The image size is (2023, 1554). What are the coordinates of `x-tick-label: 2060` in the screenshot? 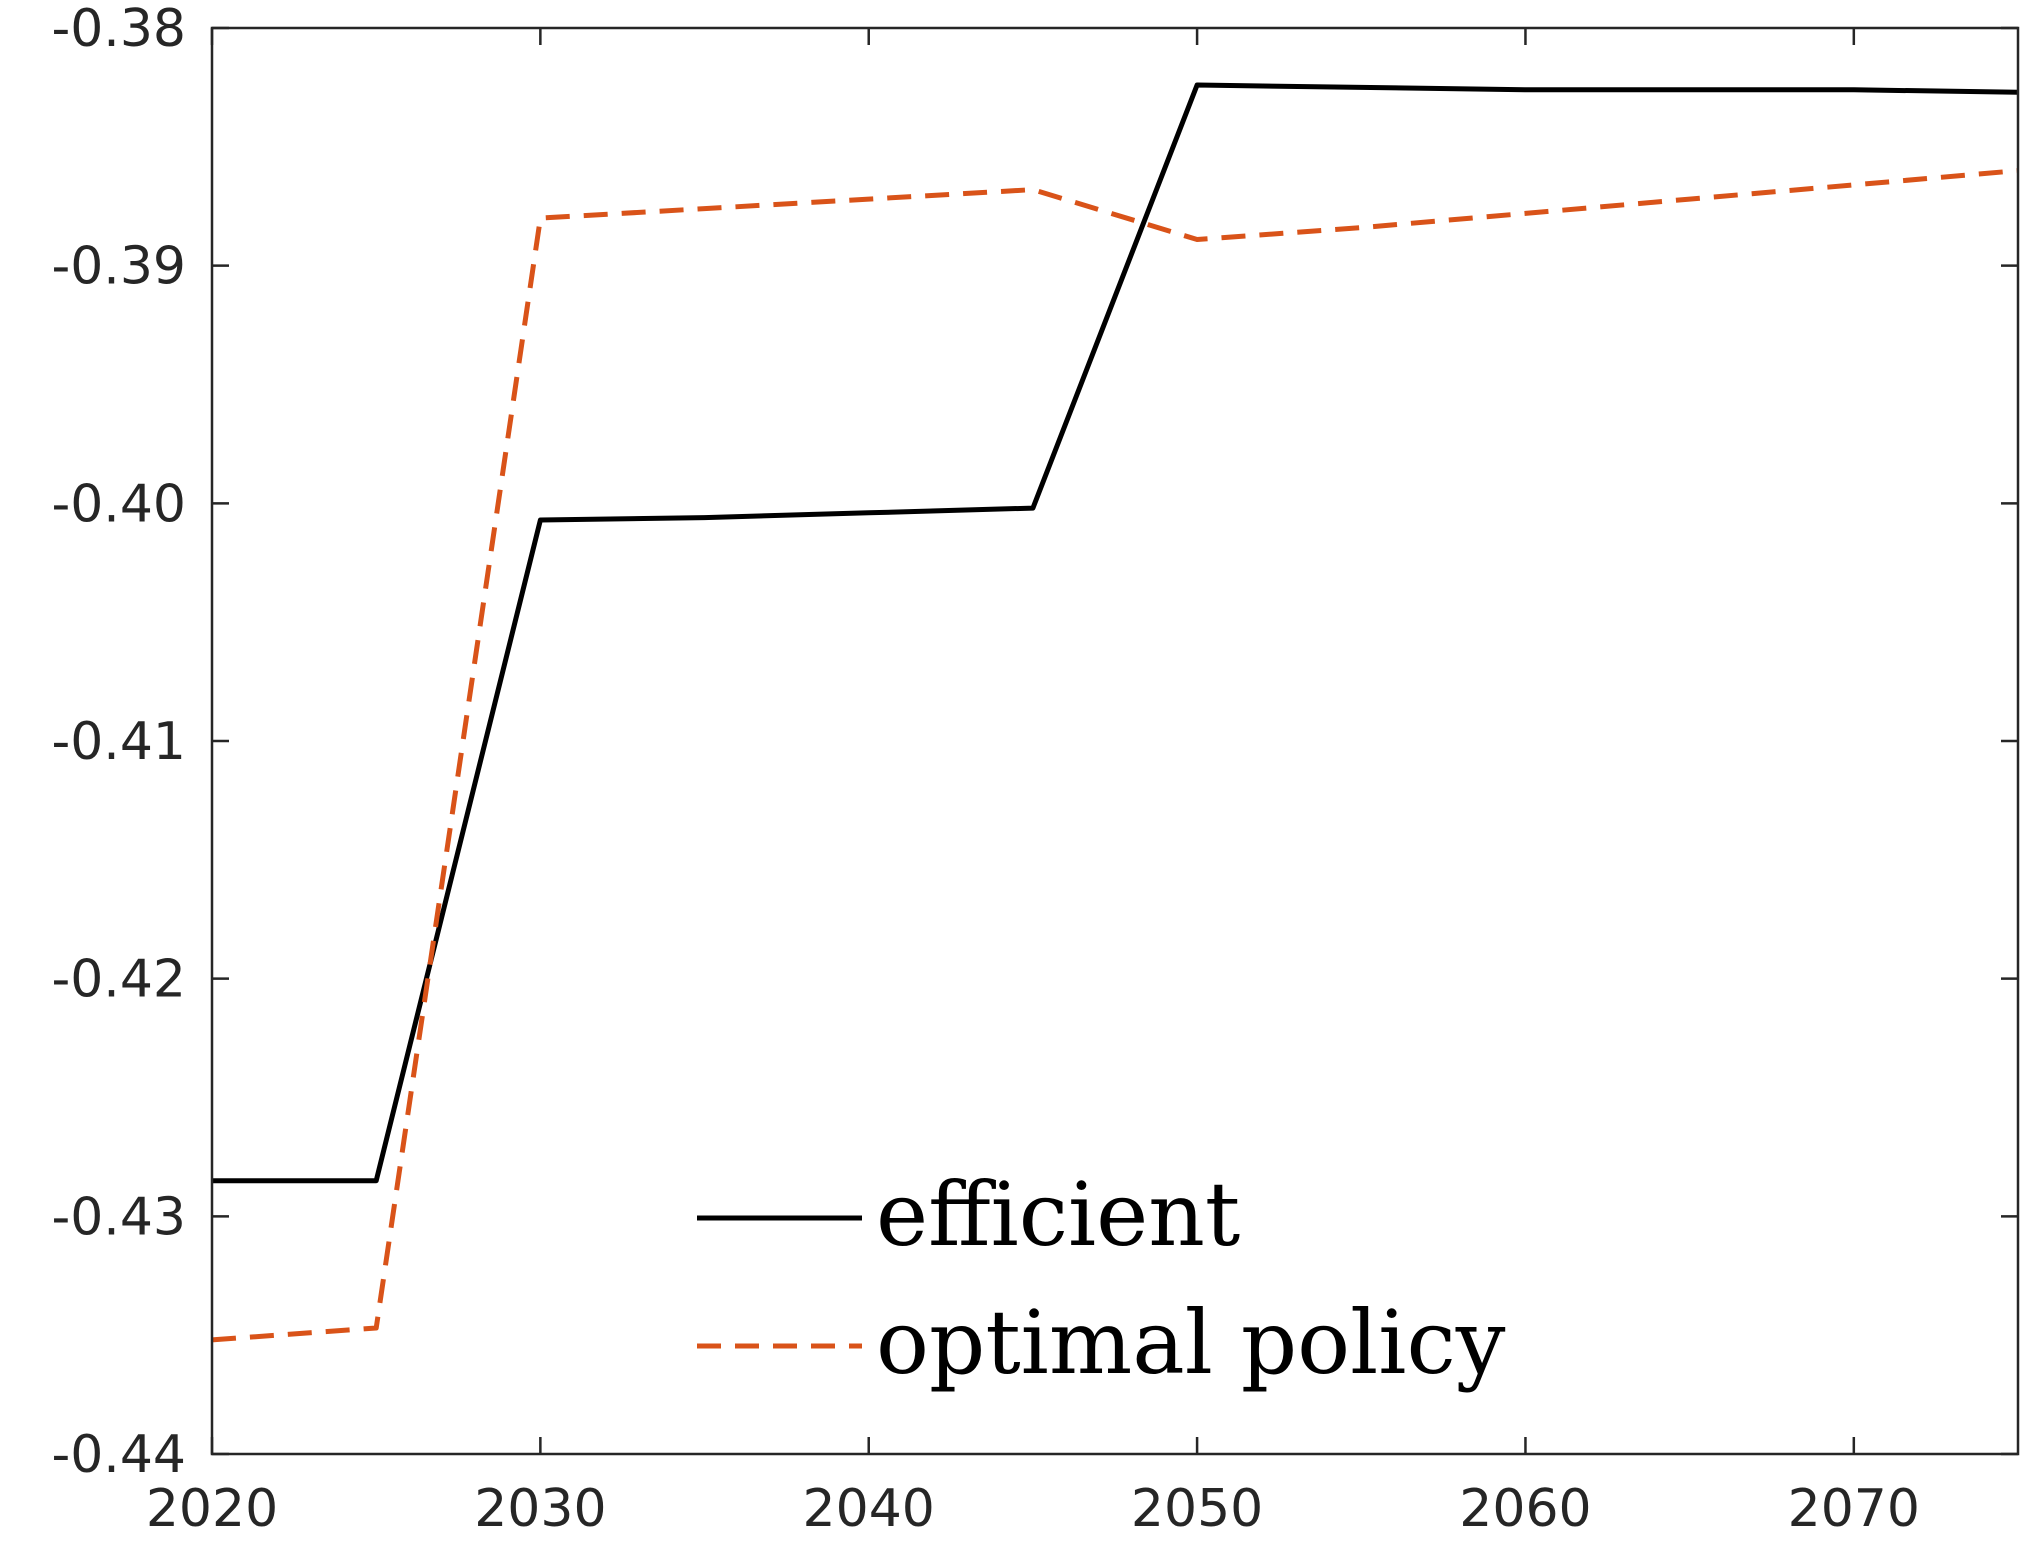 It's located at (1525, 1509).